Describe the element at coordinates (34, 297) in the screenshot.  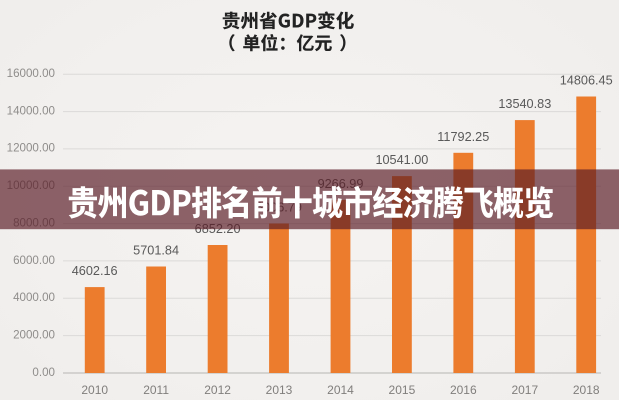
I see `svg-text: 4000.00` at that location.